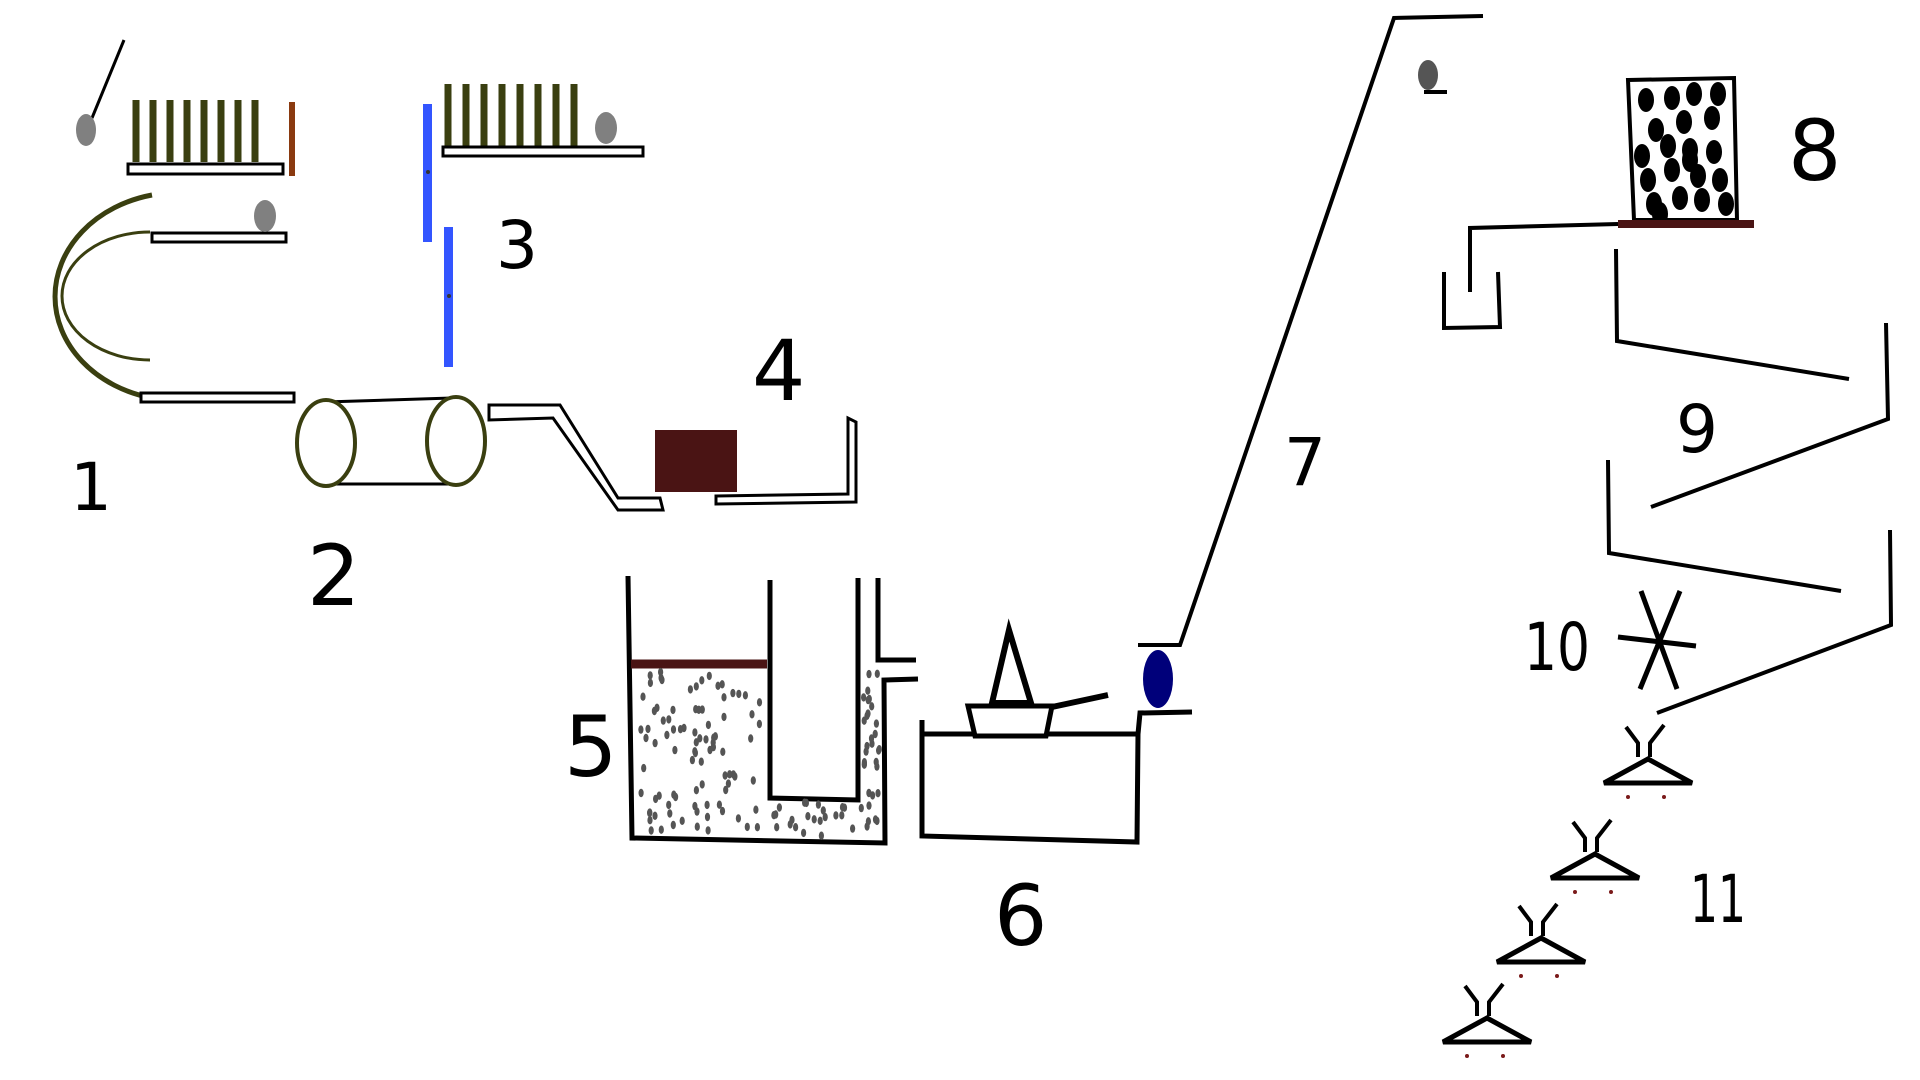 The image size is (1920, 1080). I want to click on stage-6-press, so click(1056, 731).